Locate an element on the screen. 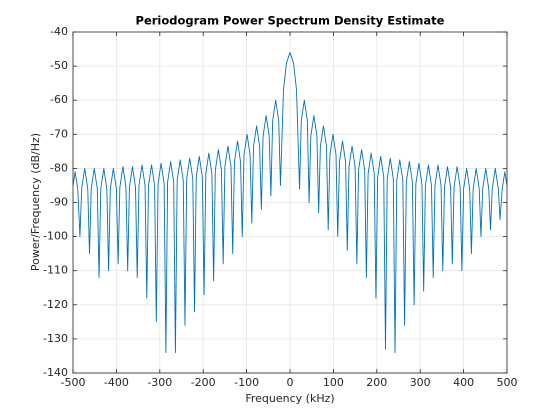 Image resolution: width=560 pixels, height=420 pixels. y-tick-label: -80 is located at coordinates (59, 167).